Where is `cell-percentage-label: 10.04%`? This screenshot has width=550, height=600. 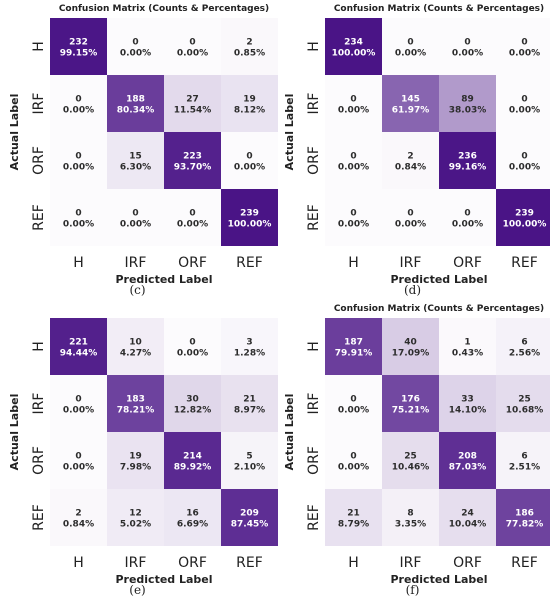 cell-percentage-label: 10.04% is located at coordinates (468, 525).